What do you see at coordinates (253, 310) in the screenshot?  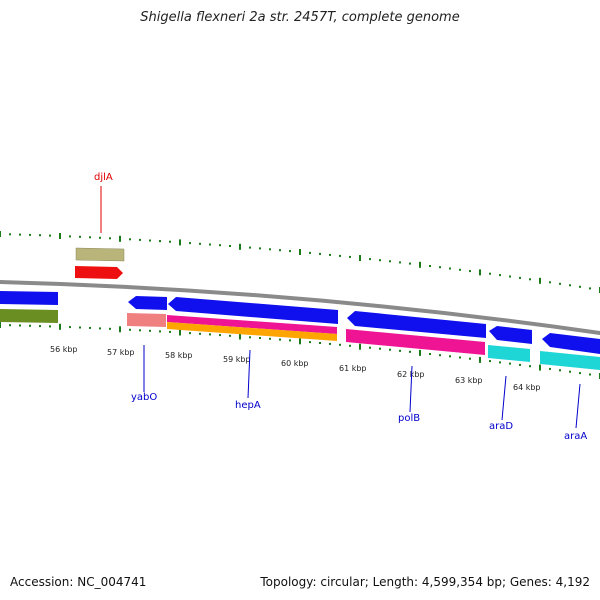 I see `gene-feature-hepA` at bounding box center [253, 310].